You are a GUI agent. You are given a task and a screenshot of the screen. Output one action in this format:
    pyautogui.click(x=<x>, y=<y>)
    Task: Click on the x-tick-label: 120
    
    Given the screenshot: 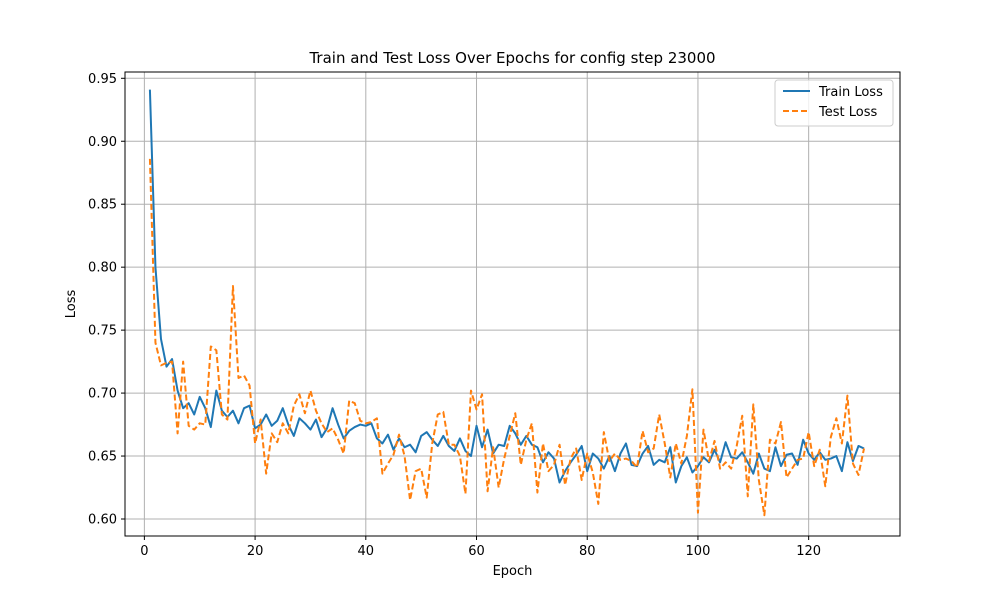 What is the action you would take?
    pyautogui.click(x=808, y=551)
    